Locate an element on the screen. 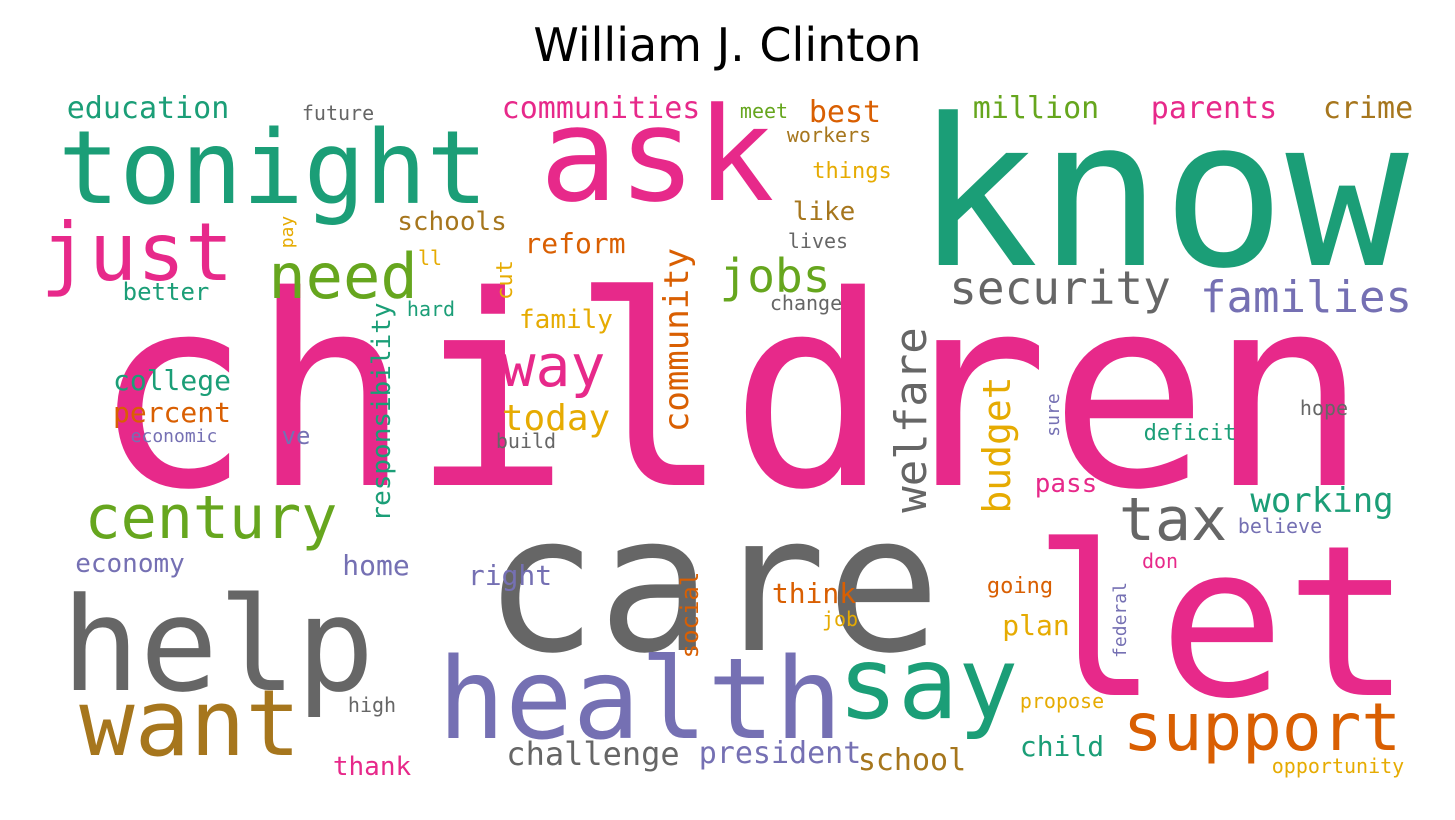 Image resolution: width=1455 pixels, height=820 pixels. word-communities: communities is located at coordinates (601, 108).